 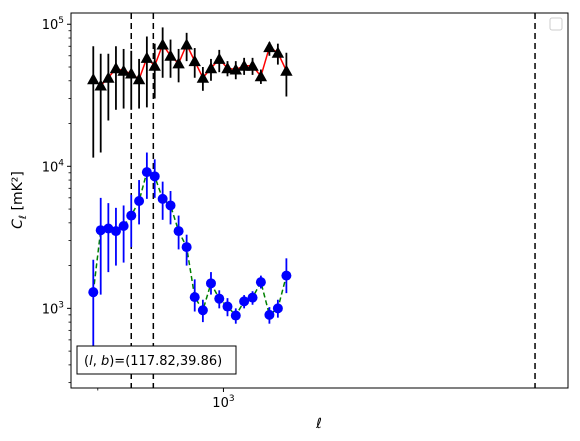 I want to click on y-axis-label: Cℓ [mK²], so click(x=19, y=200).